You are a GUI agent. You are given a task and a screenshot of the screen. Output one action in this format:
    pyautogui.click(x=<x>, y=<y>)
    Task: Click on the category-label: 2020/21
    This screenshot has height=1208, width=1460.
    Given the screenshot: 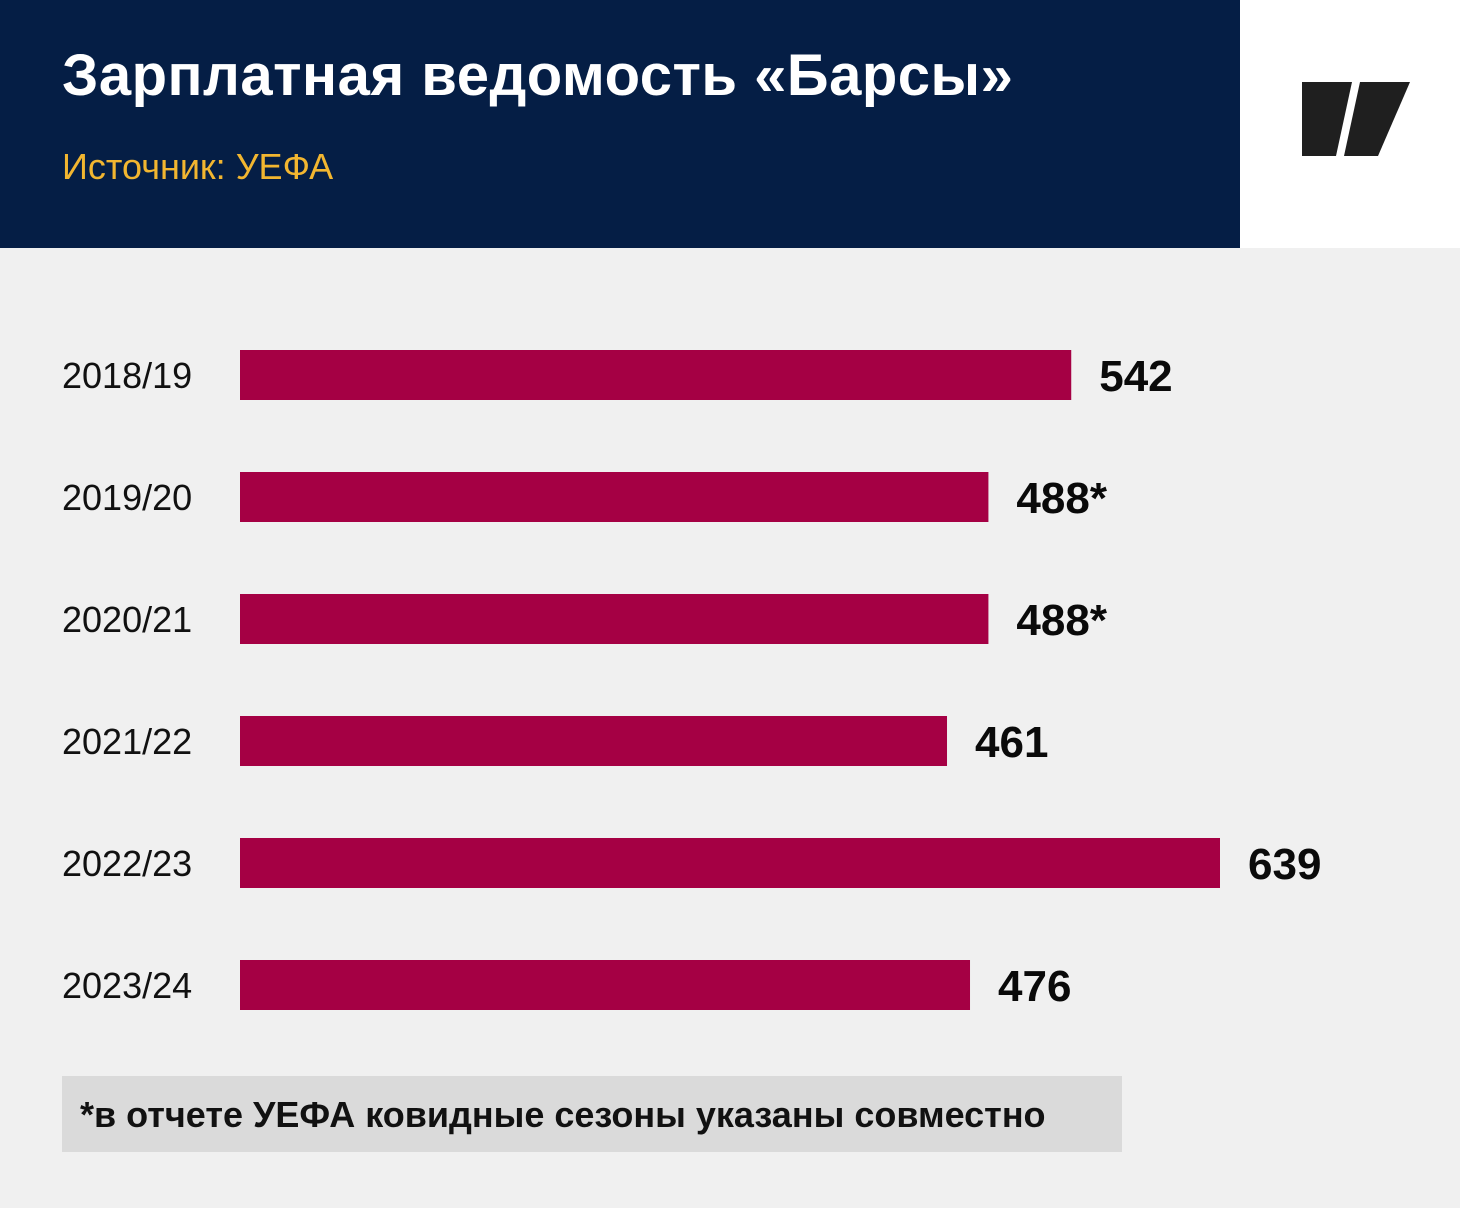 What is the action you would take?
    pyautogui.click(x=127, y=619)
    